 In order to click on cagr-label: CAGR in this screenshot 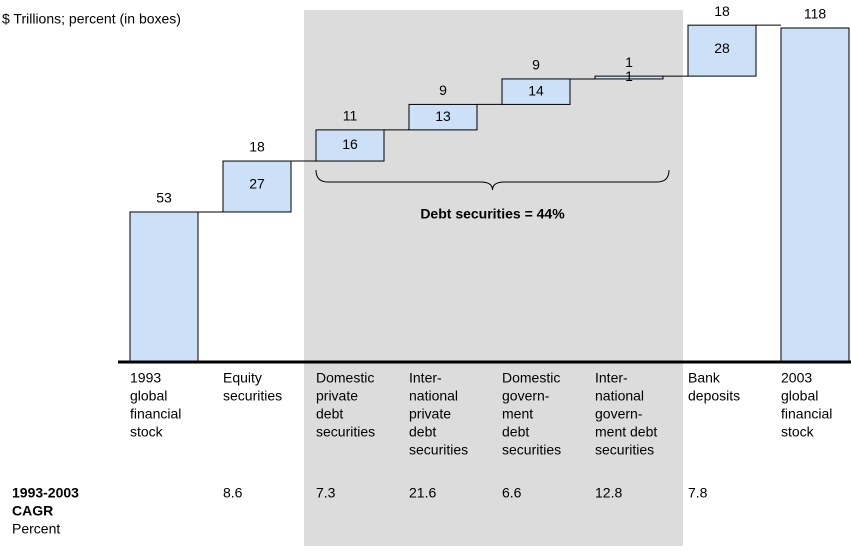, I will do `click(32, 511)`.